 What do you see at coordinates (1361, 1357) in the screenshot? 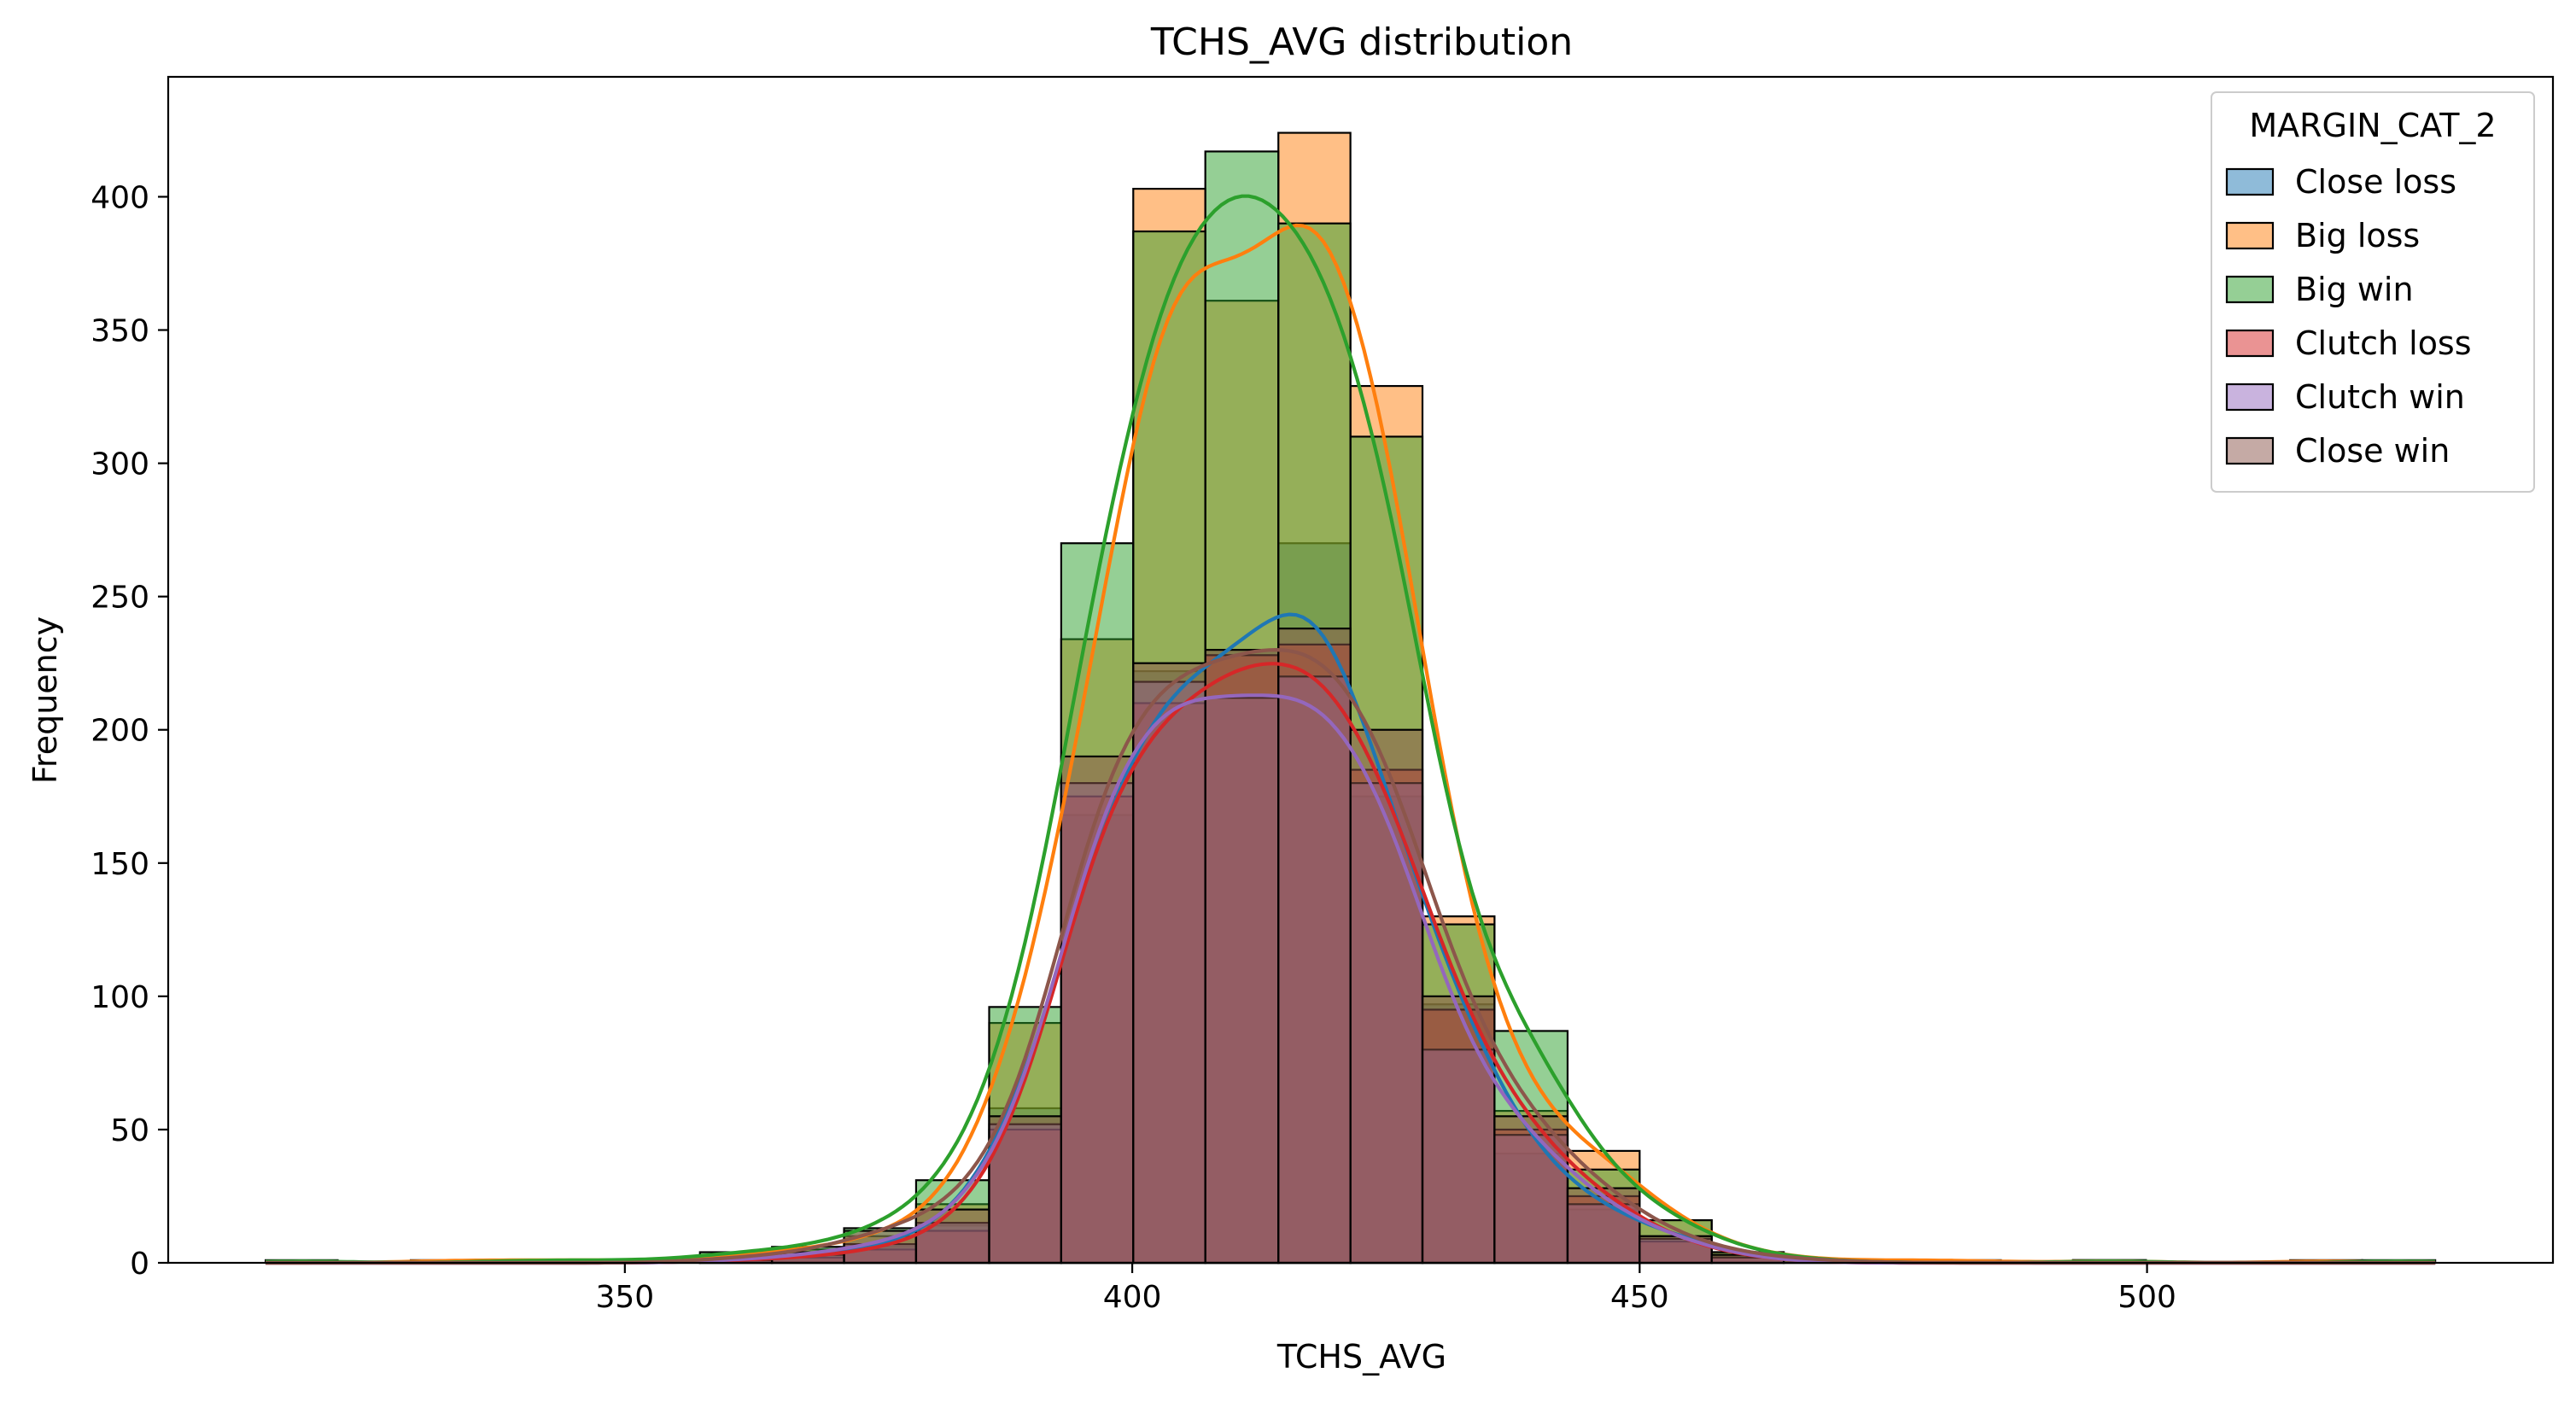
I see `x-axis-label: TCHS_AVG` at bounding box center [1361, 1357].